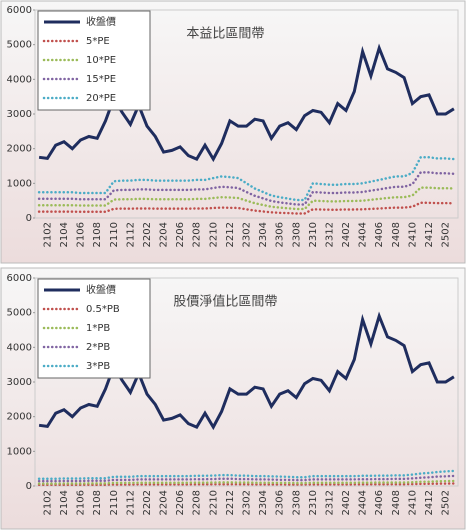 This screenshot has height=530, width=466. Describe the element at coordinates (101, 79) in the screenshot. I see `legend-label: 15*PE` at that location.